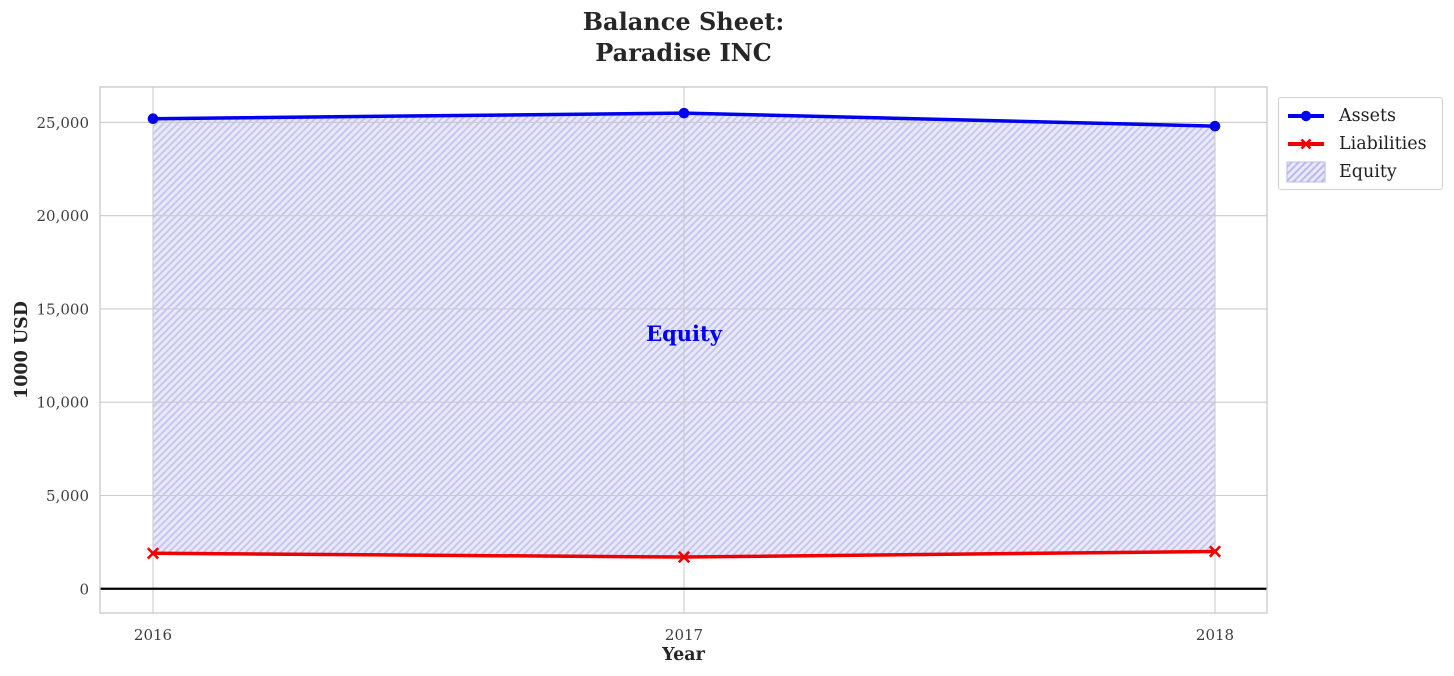 This screenshot has height=676, width=1454. I want to click on chart-title: Balance Sheet: Paradise INC, so click(683, 37).